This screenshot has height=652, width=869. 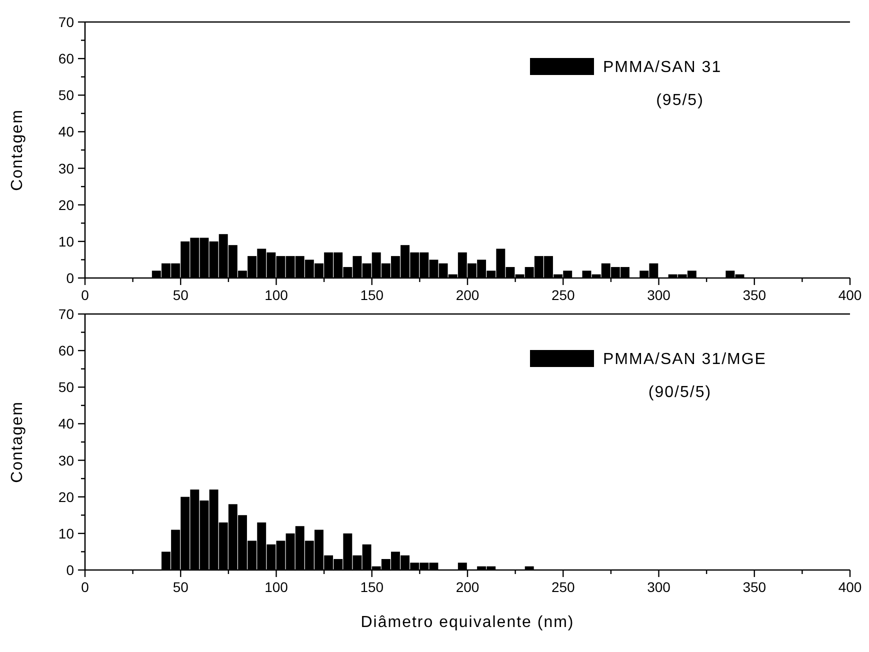 What do you see at coordinates (662, 67) in the screenshot?
I see `legend-label: PMMA/SAN 31` at bounding box center [662, 67].